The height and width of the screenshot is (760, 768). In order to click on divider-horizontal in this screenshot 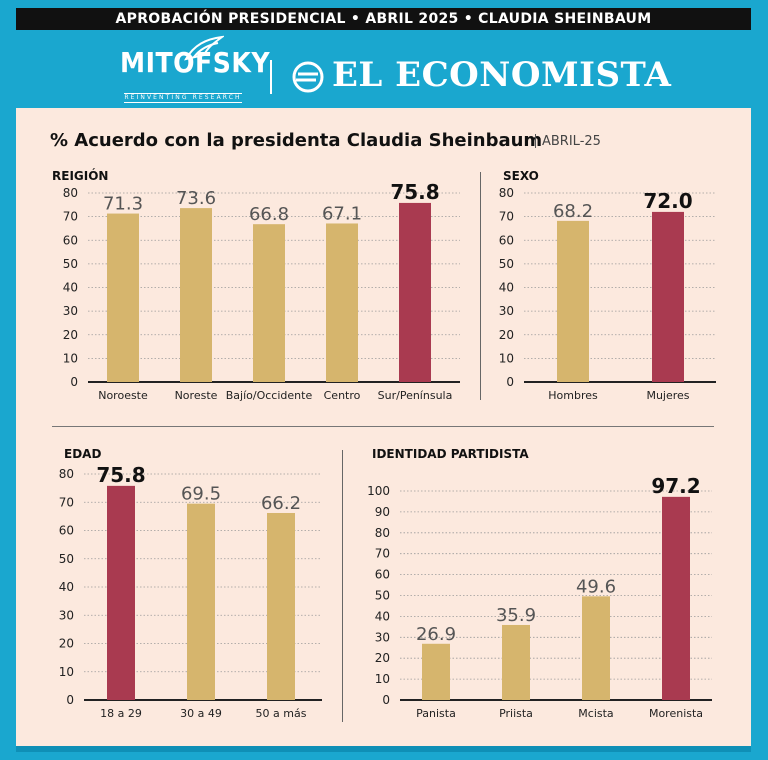, I will do `click(383, 426)`.